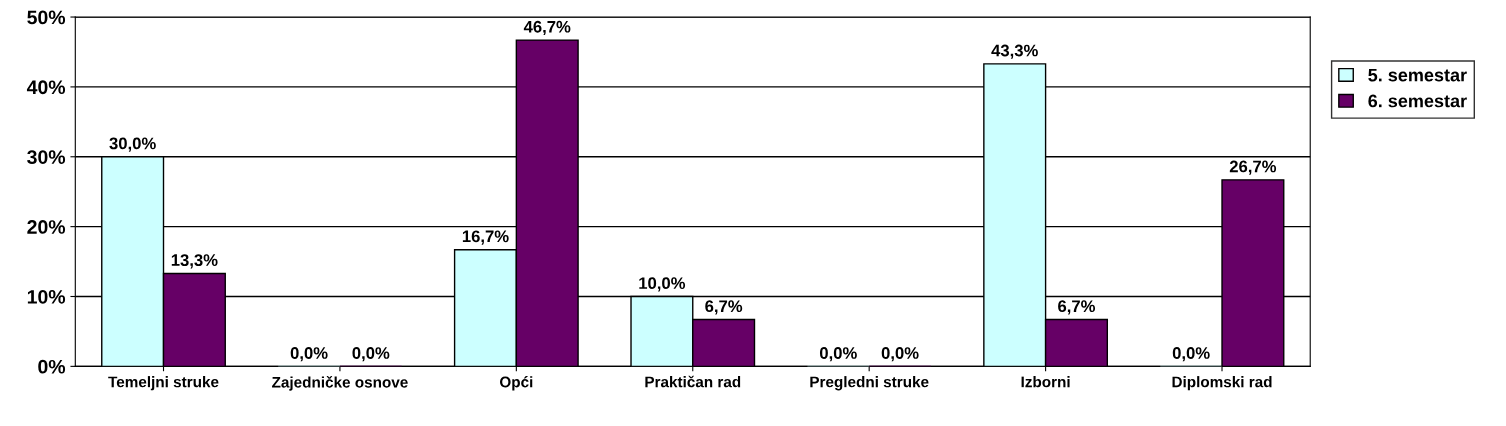 This screenshot has width=1506, height=426. I want to click on y-tick-label: 0%, so click(52, 366).